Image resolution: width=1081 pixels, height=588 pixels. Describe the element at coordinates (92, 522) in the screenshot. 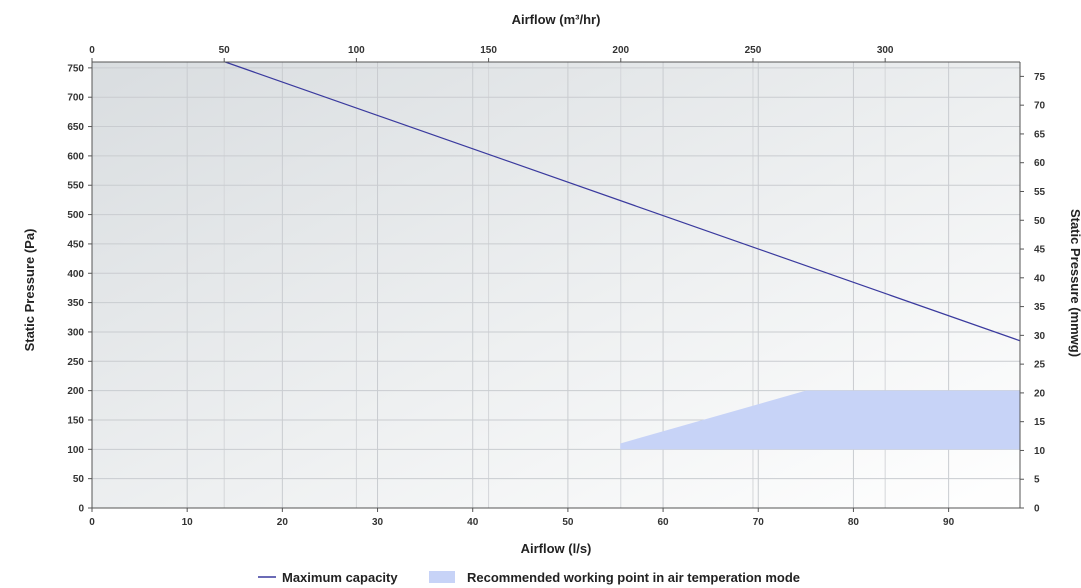

I see `x-bottom-tick-label: 0` at that location.